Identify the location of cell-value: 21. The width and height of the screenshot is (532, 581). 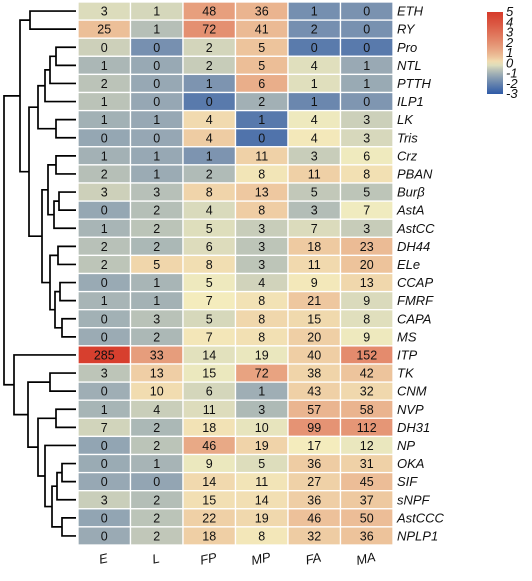
(314, 301).